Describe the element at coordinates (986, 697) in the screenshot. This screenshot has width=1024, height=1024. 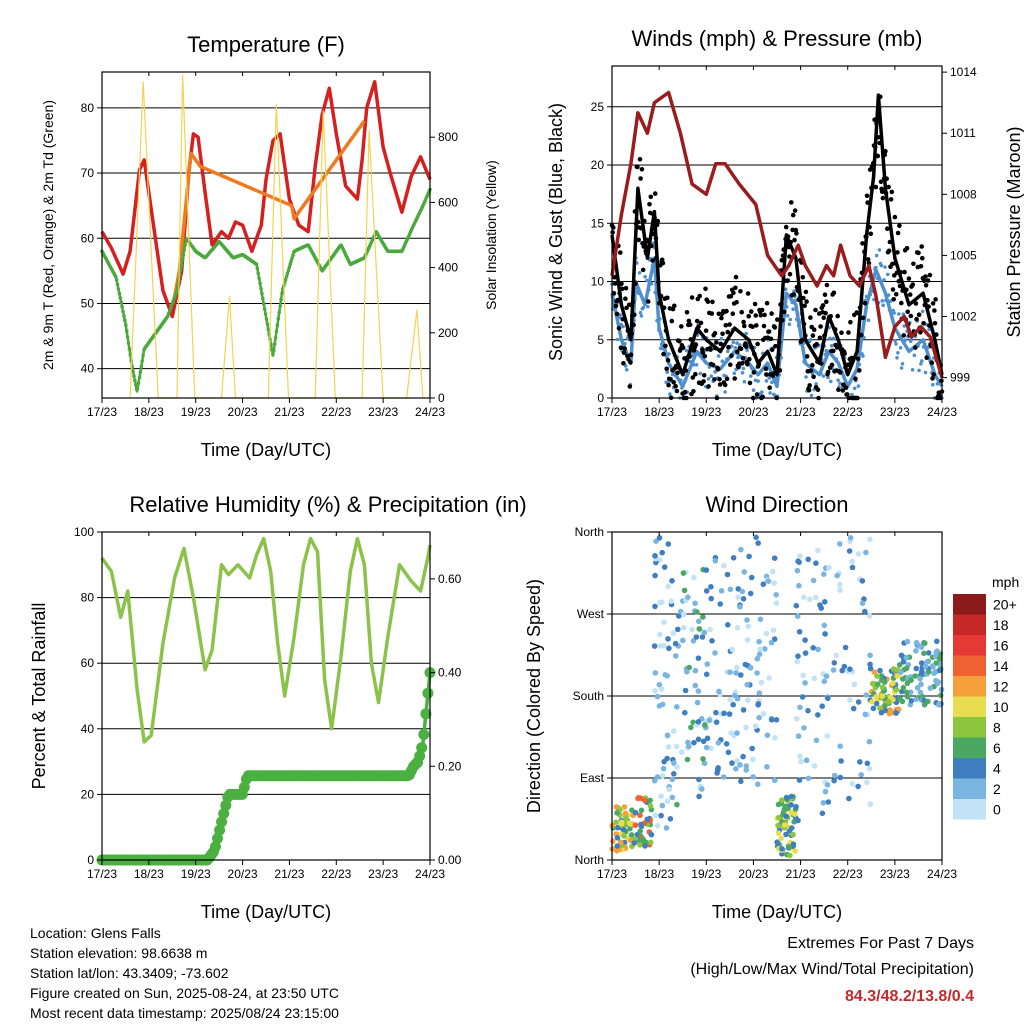
I see `speed-legend: mph 20+ 18 16 14 12 10 8 6 4 2 0` at that location.